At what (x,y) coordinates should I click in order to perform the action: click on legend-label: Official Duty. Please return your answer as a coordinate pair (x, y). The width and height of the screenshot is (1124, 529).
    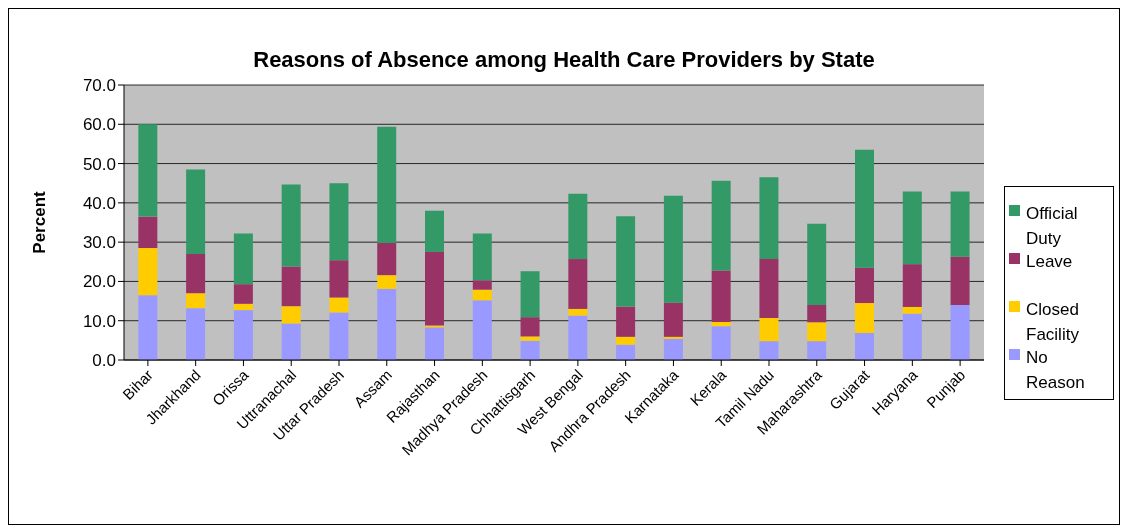
    Looking at the image, I should click on (1052, 226).